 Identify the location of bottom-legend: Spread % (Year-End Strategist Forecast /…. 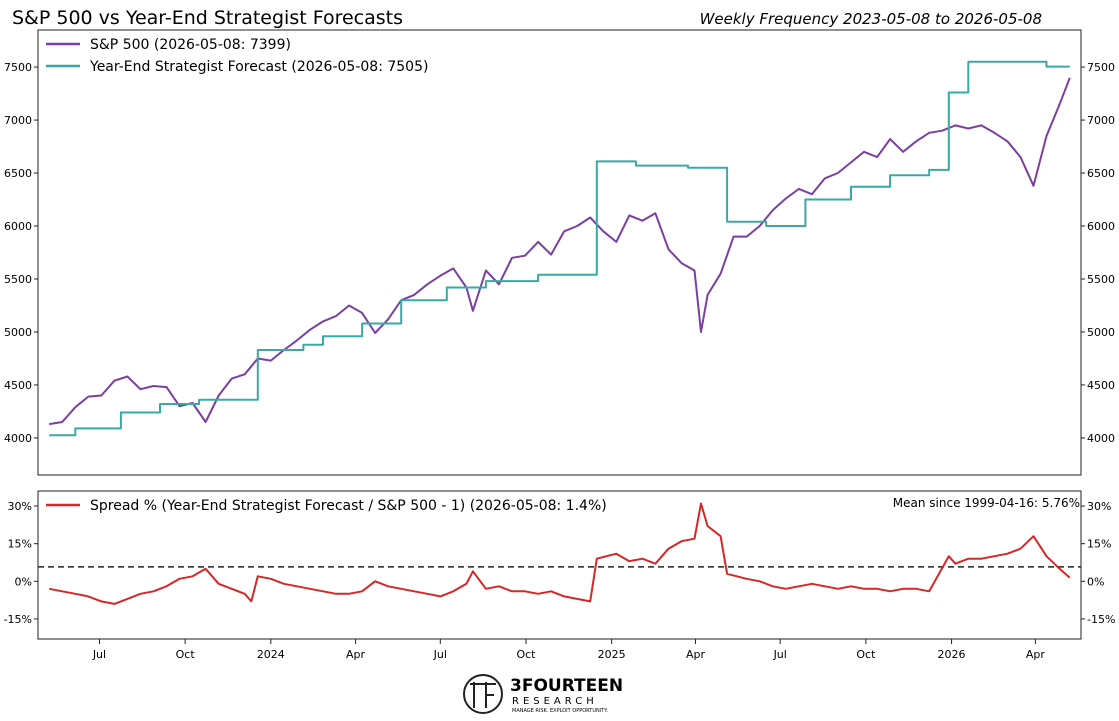
(326, 506).